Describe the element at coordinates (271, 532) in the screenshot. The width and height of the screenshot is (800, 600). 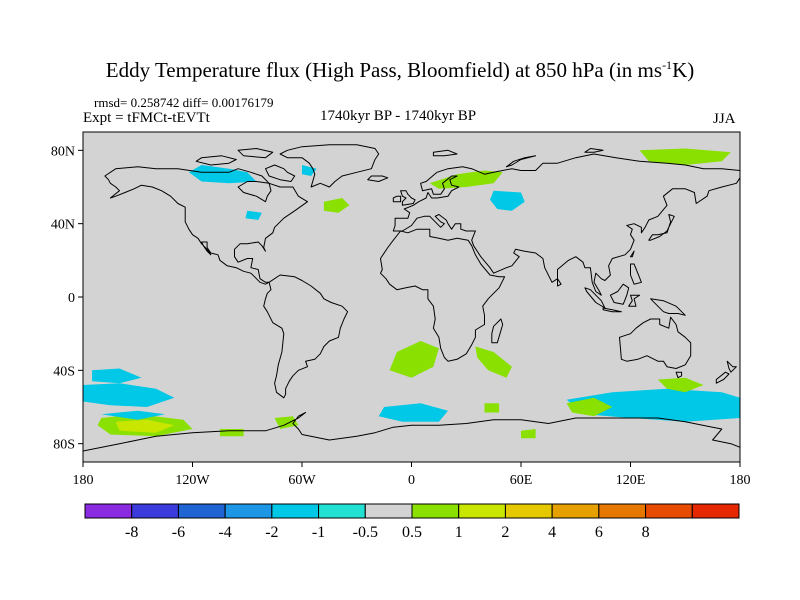
I see `colorbar-label: -2` at that location.